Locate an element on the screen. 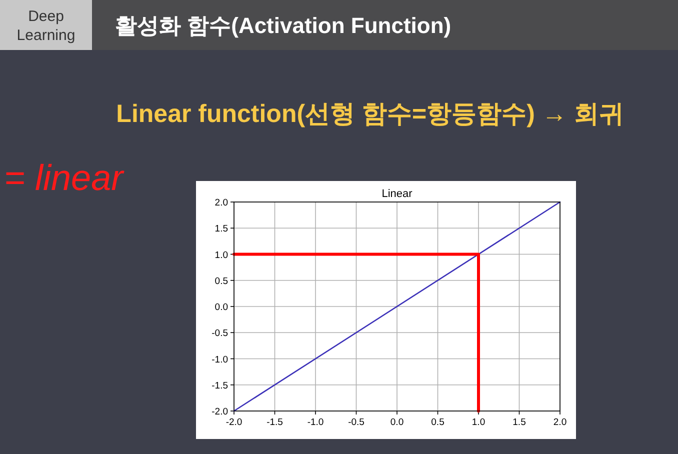  y-tick-label: 2.0 is located at coordinates (221, 203).